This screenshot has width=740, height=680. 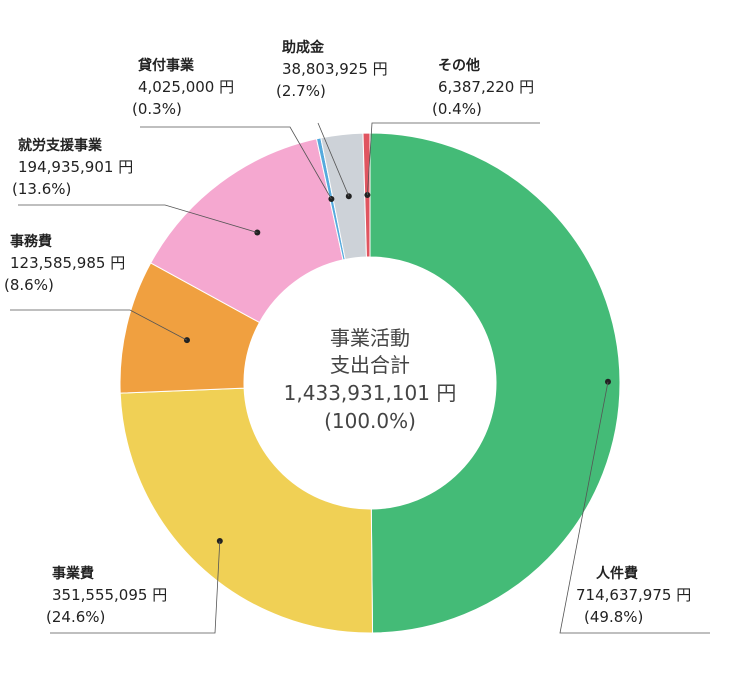 What do you see at coordinates (73, 573) in the screenshot?
I see `label-name: 事業費` at bounding box center [73, 573].